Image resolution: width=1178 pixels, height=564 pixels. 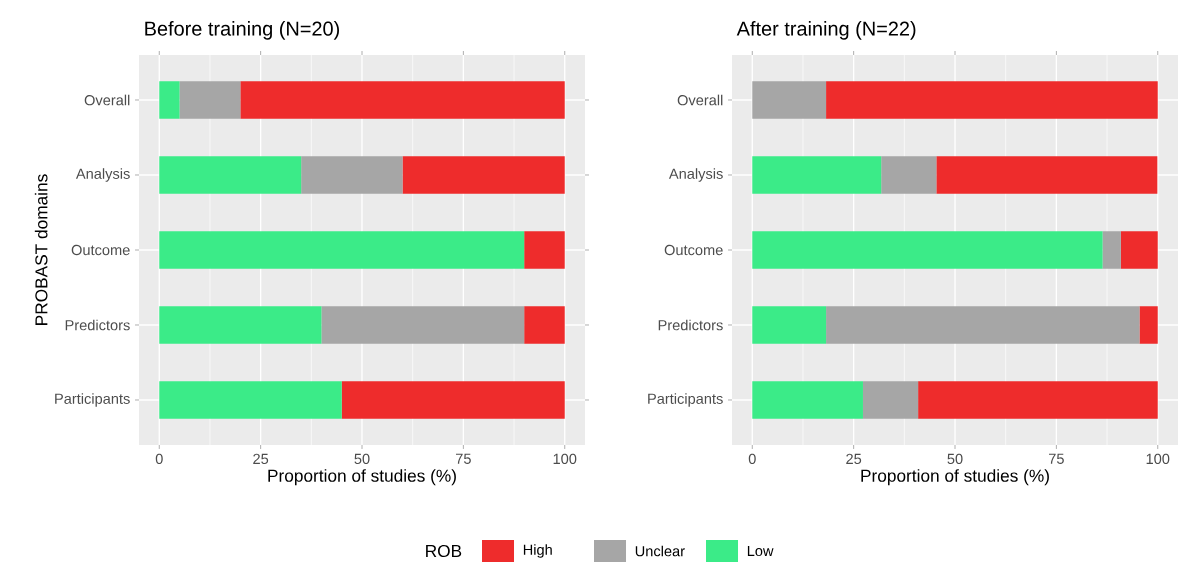 I want to click on y-axis-title: PROBAST domains, so click(x=41, y=249).